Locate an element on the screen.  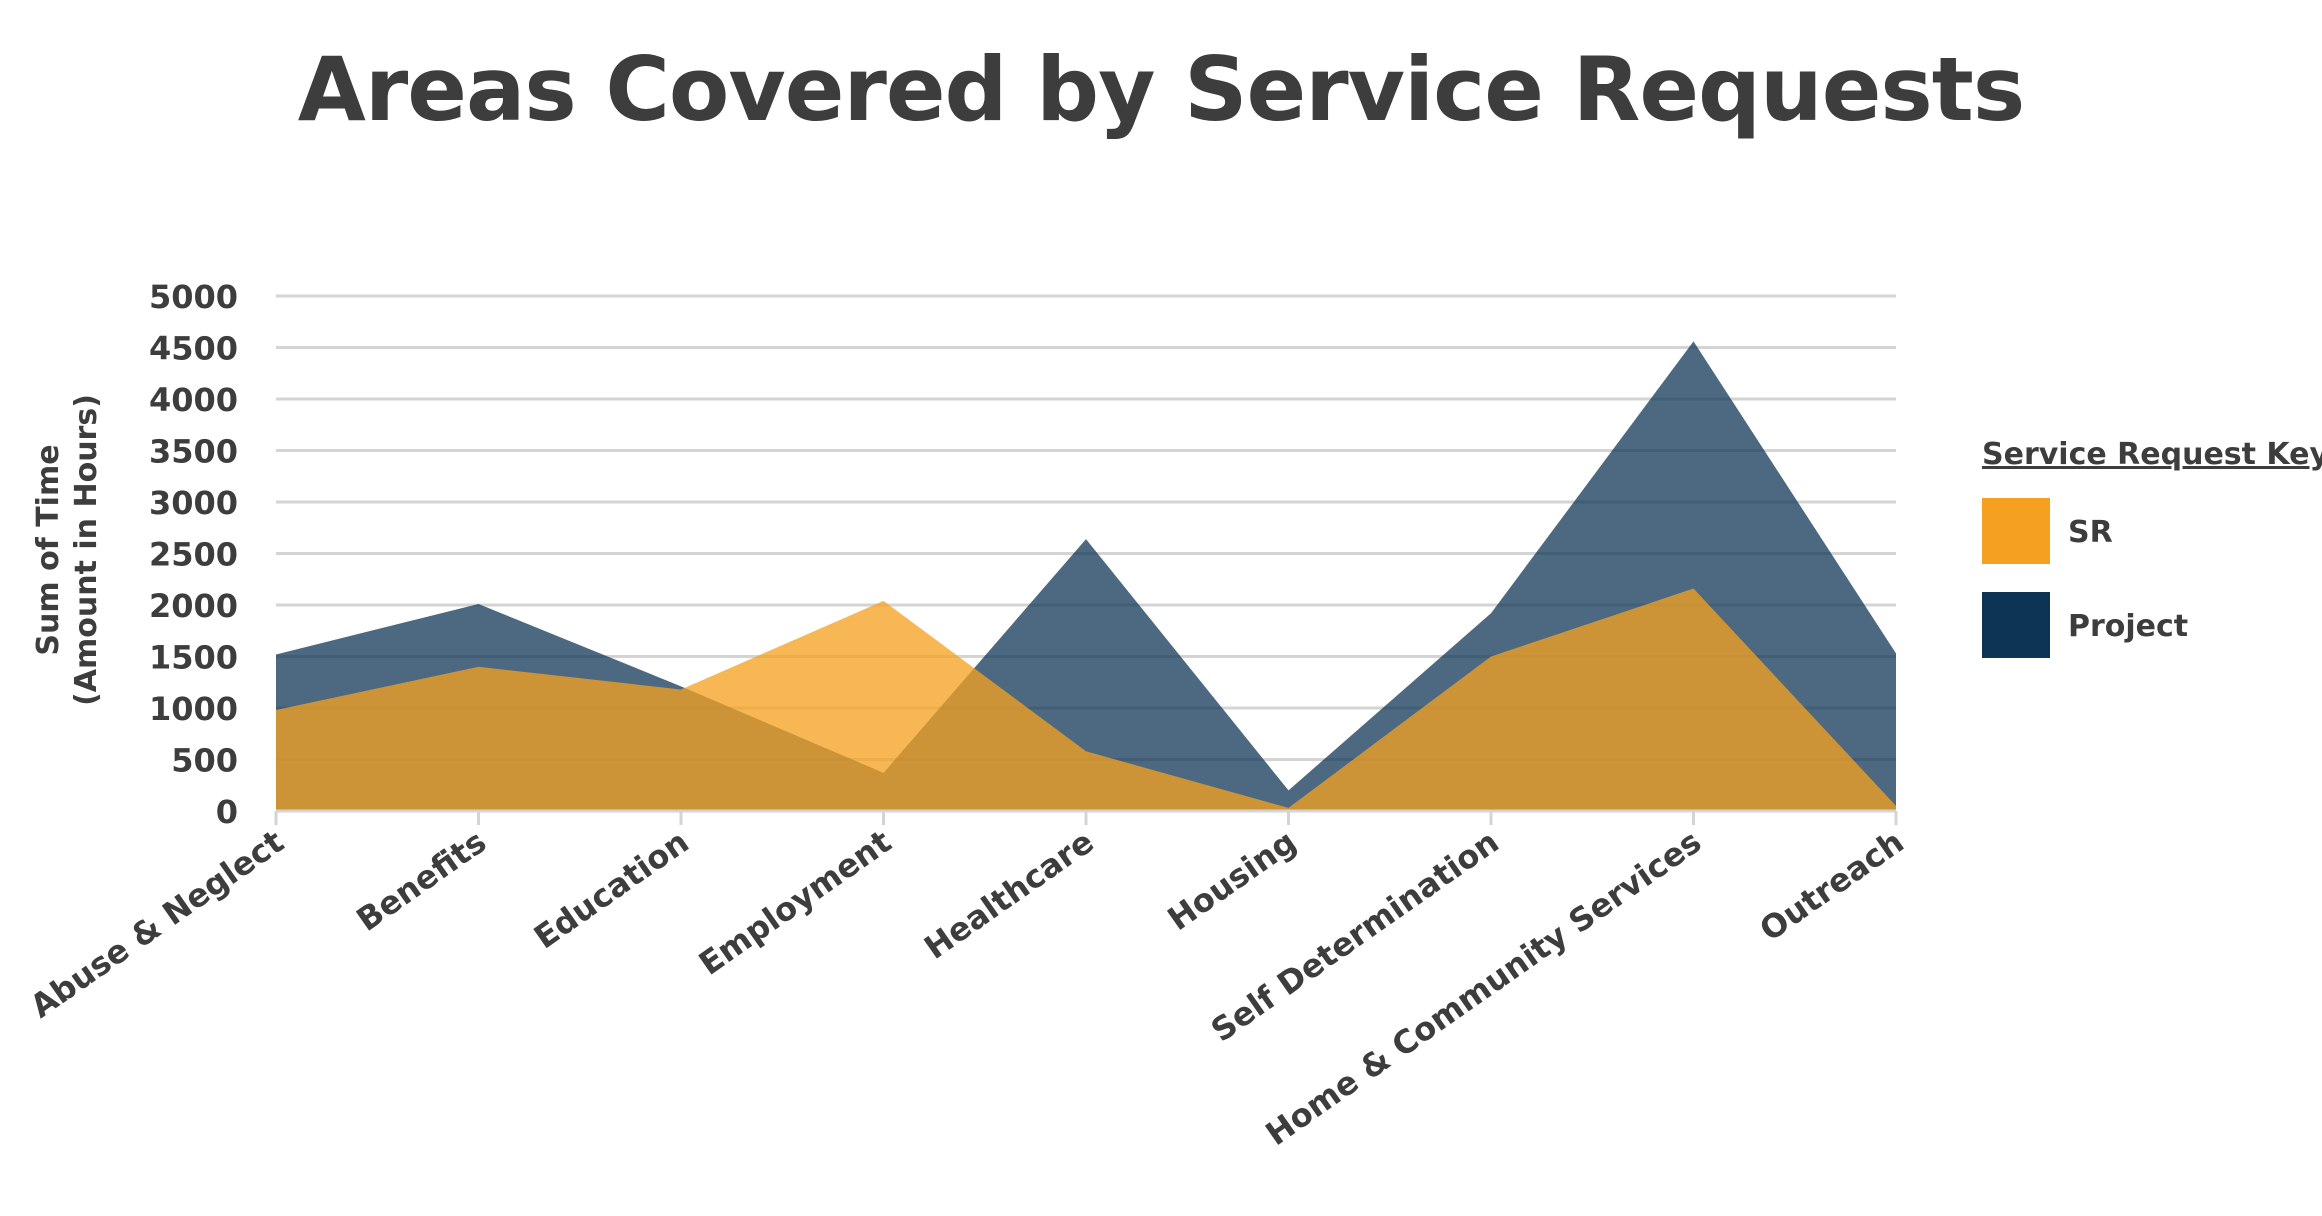
y-tick-label: 0 is located at coordinates (227, 812).